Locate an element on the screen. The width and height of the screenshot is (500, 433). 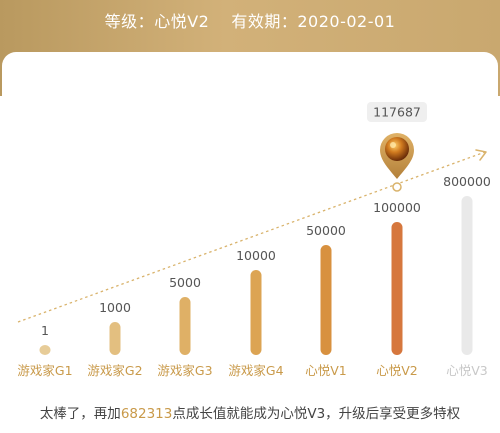
current-points-value: 117687 is located at coordinates (397, 112).